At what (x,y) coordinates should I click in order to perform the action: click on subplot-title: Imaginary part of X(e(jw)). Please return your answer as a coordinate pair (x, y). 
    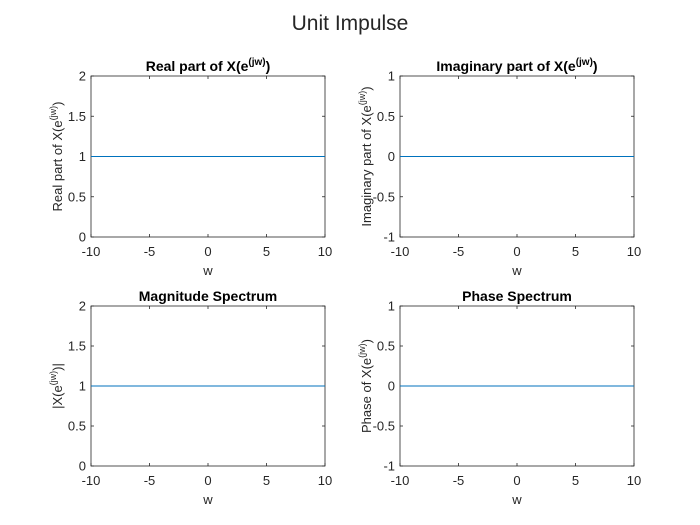
    Looking at the image, I should click on (516, 65).